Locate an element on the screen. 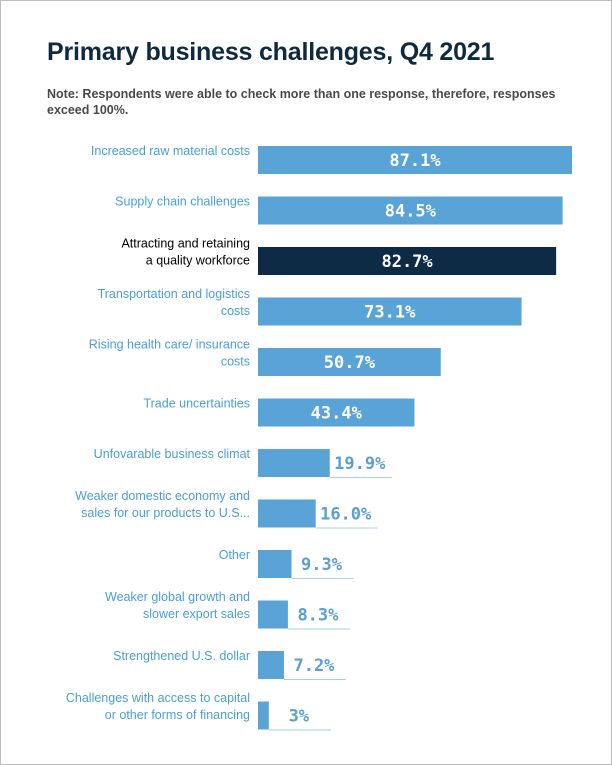  value-label: 50.7% is located at coordinates (350, 363).